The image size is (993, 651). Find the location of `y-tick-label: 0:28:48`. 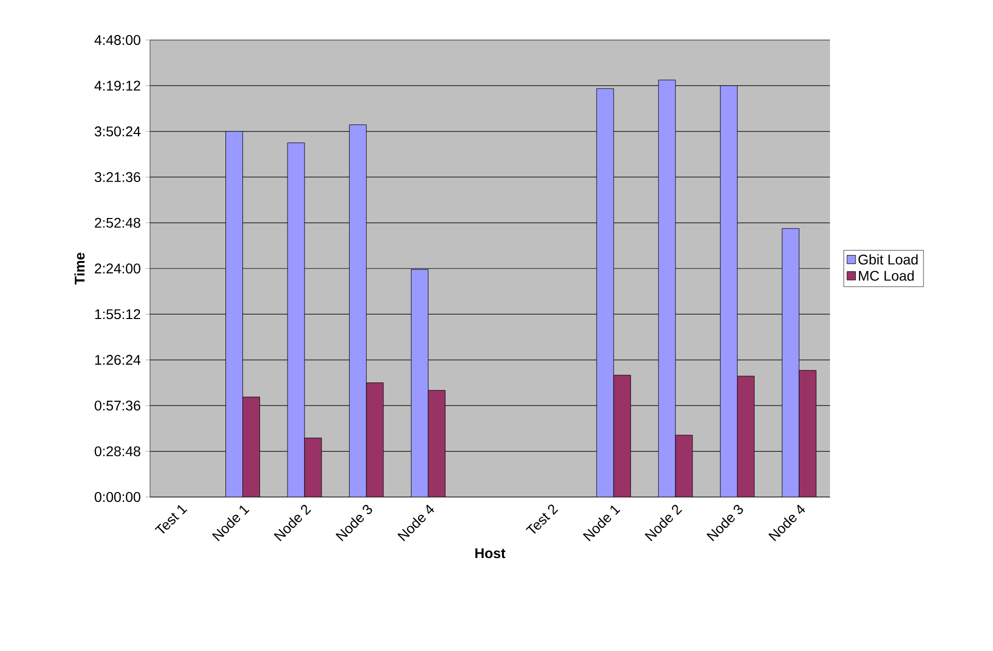

y-tick-label: 0:28:48 is located at coordinates (117, 451).